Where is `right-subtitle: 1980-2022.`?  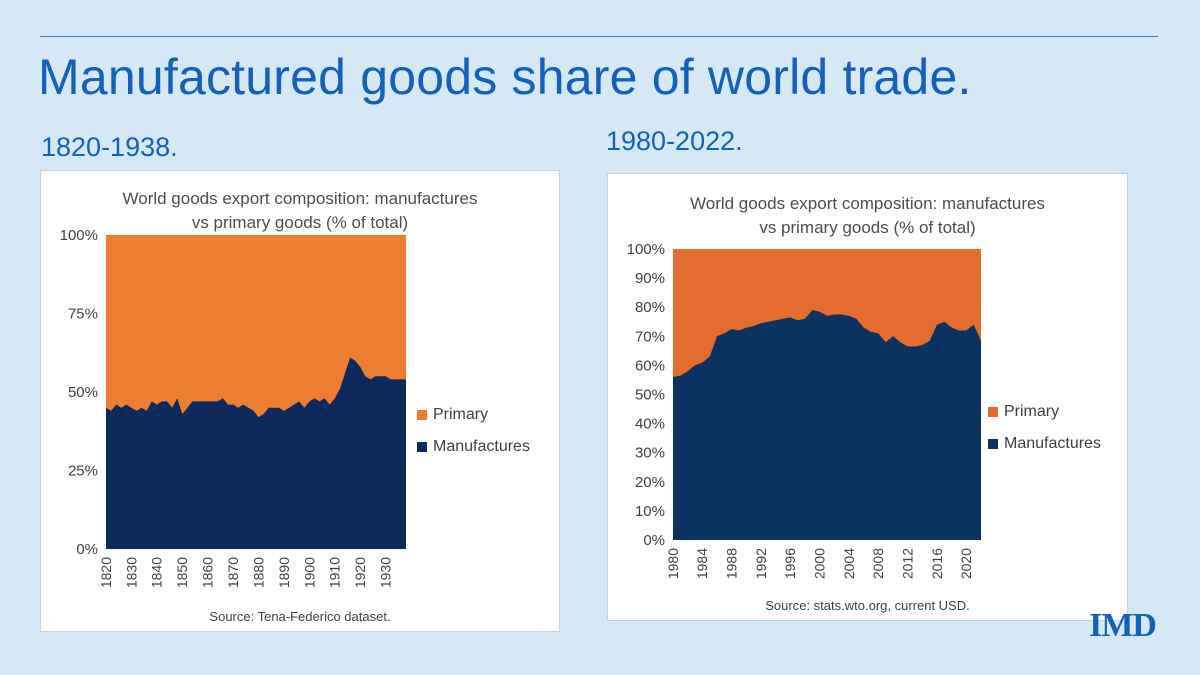
right-subtitle: 1980-2022. is located at coordinates (674, 141).